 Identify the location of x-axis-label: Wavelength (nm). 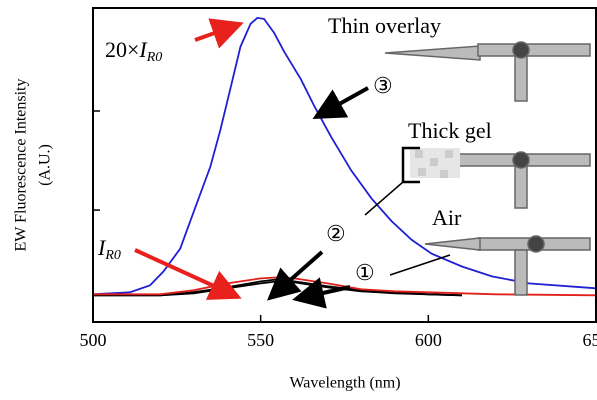
(344, 383).